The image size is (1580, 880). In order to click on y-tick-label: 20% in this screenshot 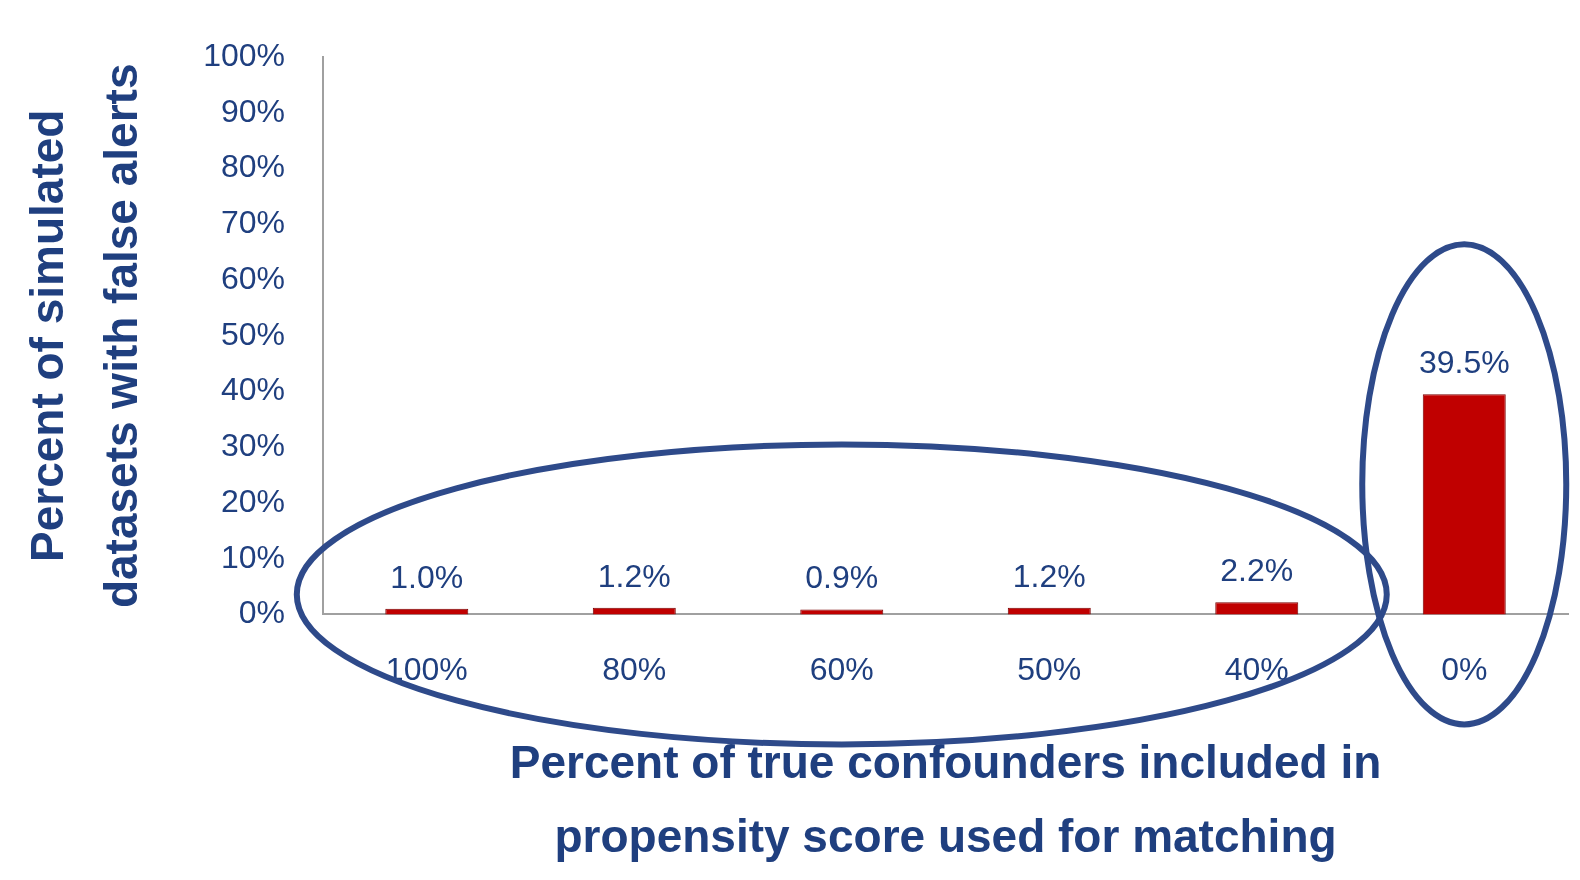, I will do `click(253, 500)`.